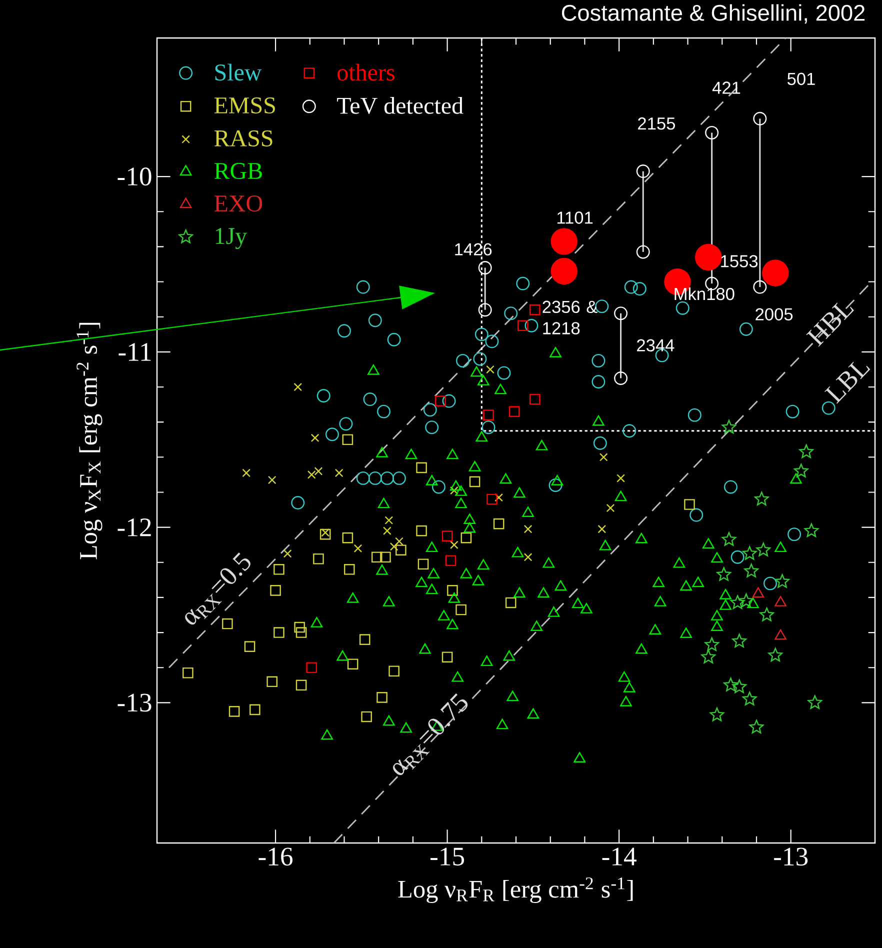  I want to click on annotation: 2005, so click(774, 314).